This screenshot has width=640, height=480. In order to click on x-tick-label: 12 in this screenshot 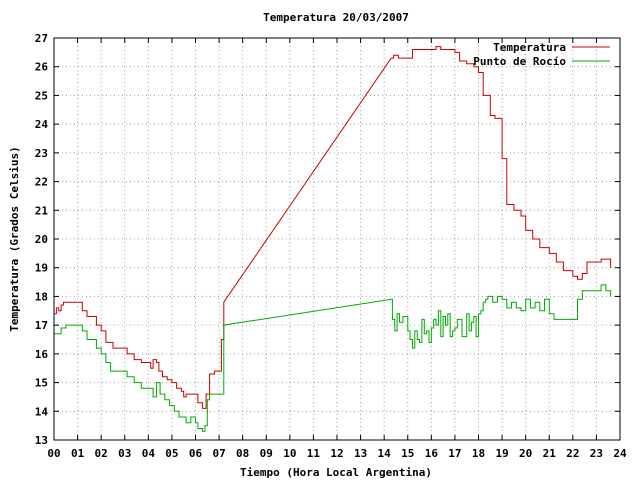, I will do `click(336, 453)`.